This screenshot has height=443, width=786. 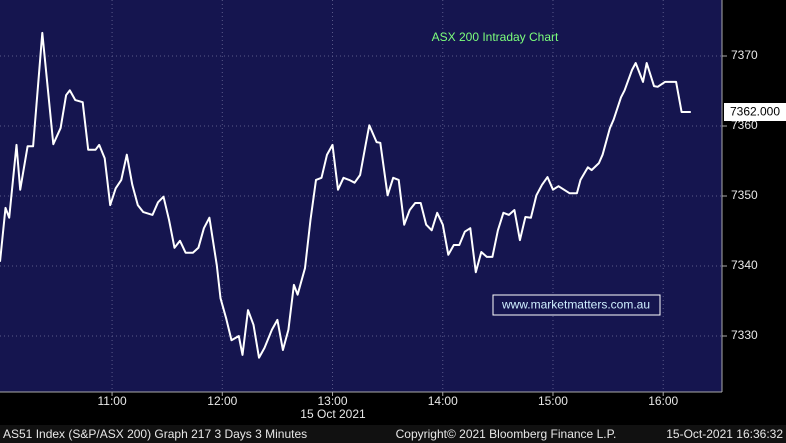 I want to click on last-price-tag, so click(x=755, y=112).